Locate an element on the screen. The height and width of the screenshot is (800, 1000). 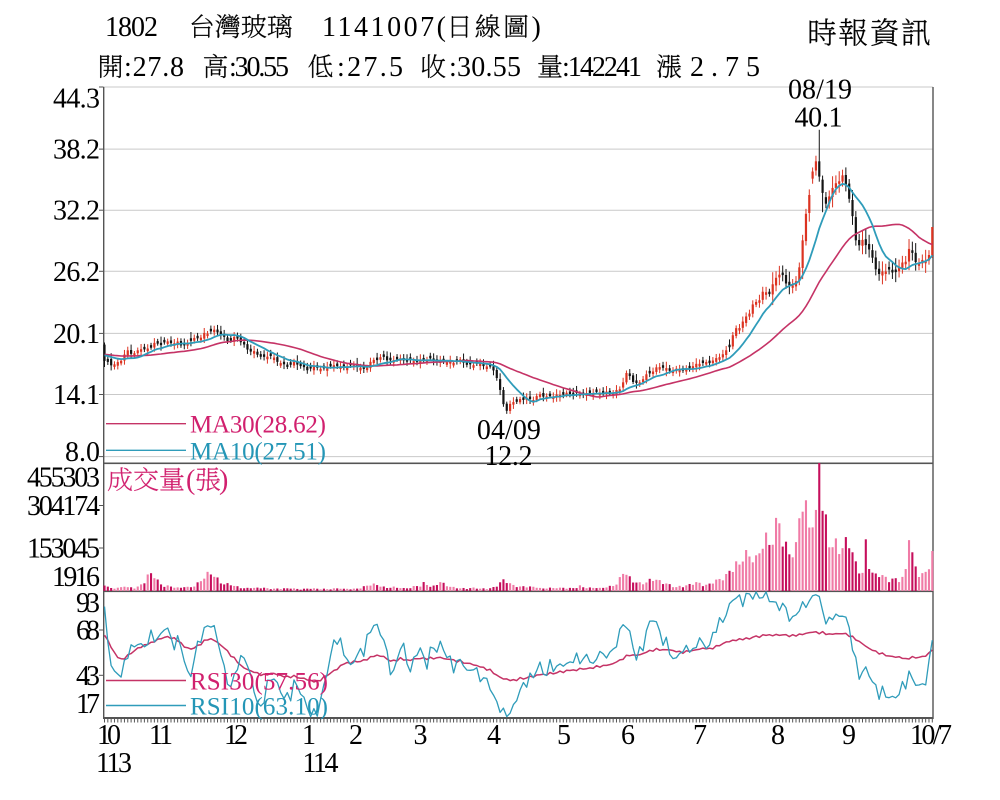
svg-text: 38.2 is located at coordinates (76, 150).